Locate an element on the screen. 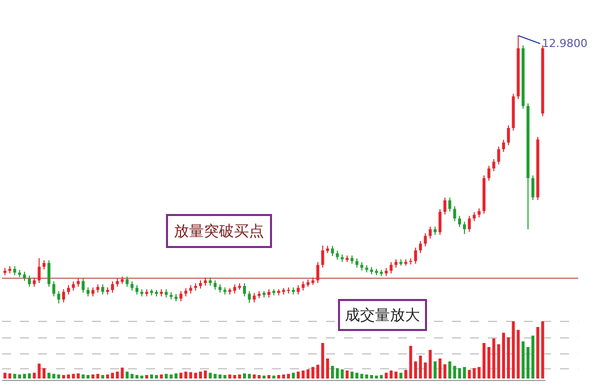 This screenshot has height=388, width=608. annotation: 12.9800 is located at coordinates (565, 43).